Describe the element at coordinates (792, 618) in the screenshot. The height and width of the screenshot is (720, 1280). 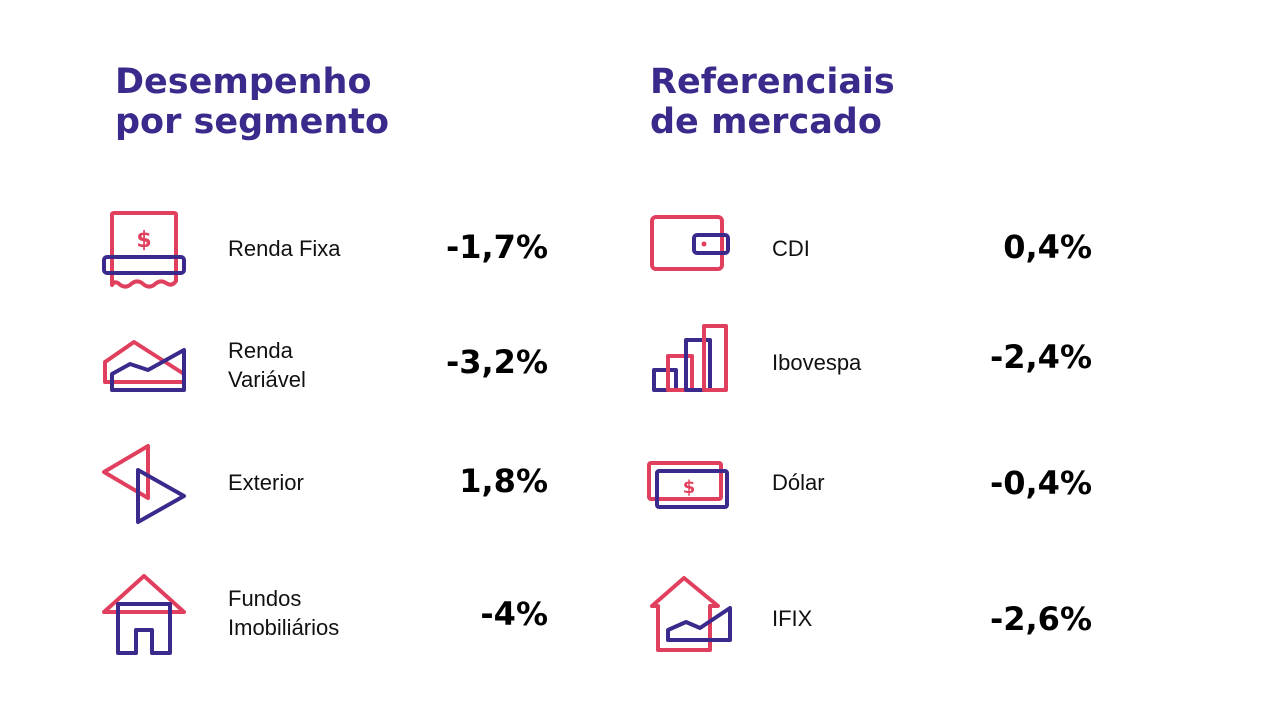
I see `ifix-label: IFIX` at that location.